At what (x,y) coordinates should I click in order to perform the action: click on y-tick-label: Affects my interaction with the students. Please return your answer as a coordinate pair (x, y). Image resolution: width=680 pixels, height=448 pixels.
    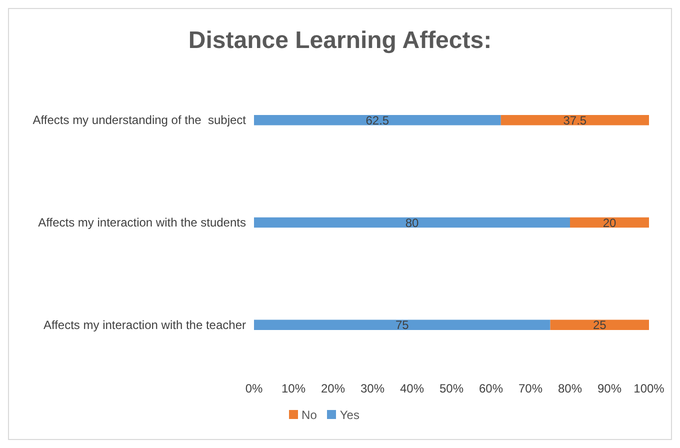
    Looking at the image, I should click on (142, 223).